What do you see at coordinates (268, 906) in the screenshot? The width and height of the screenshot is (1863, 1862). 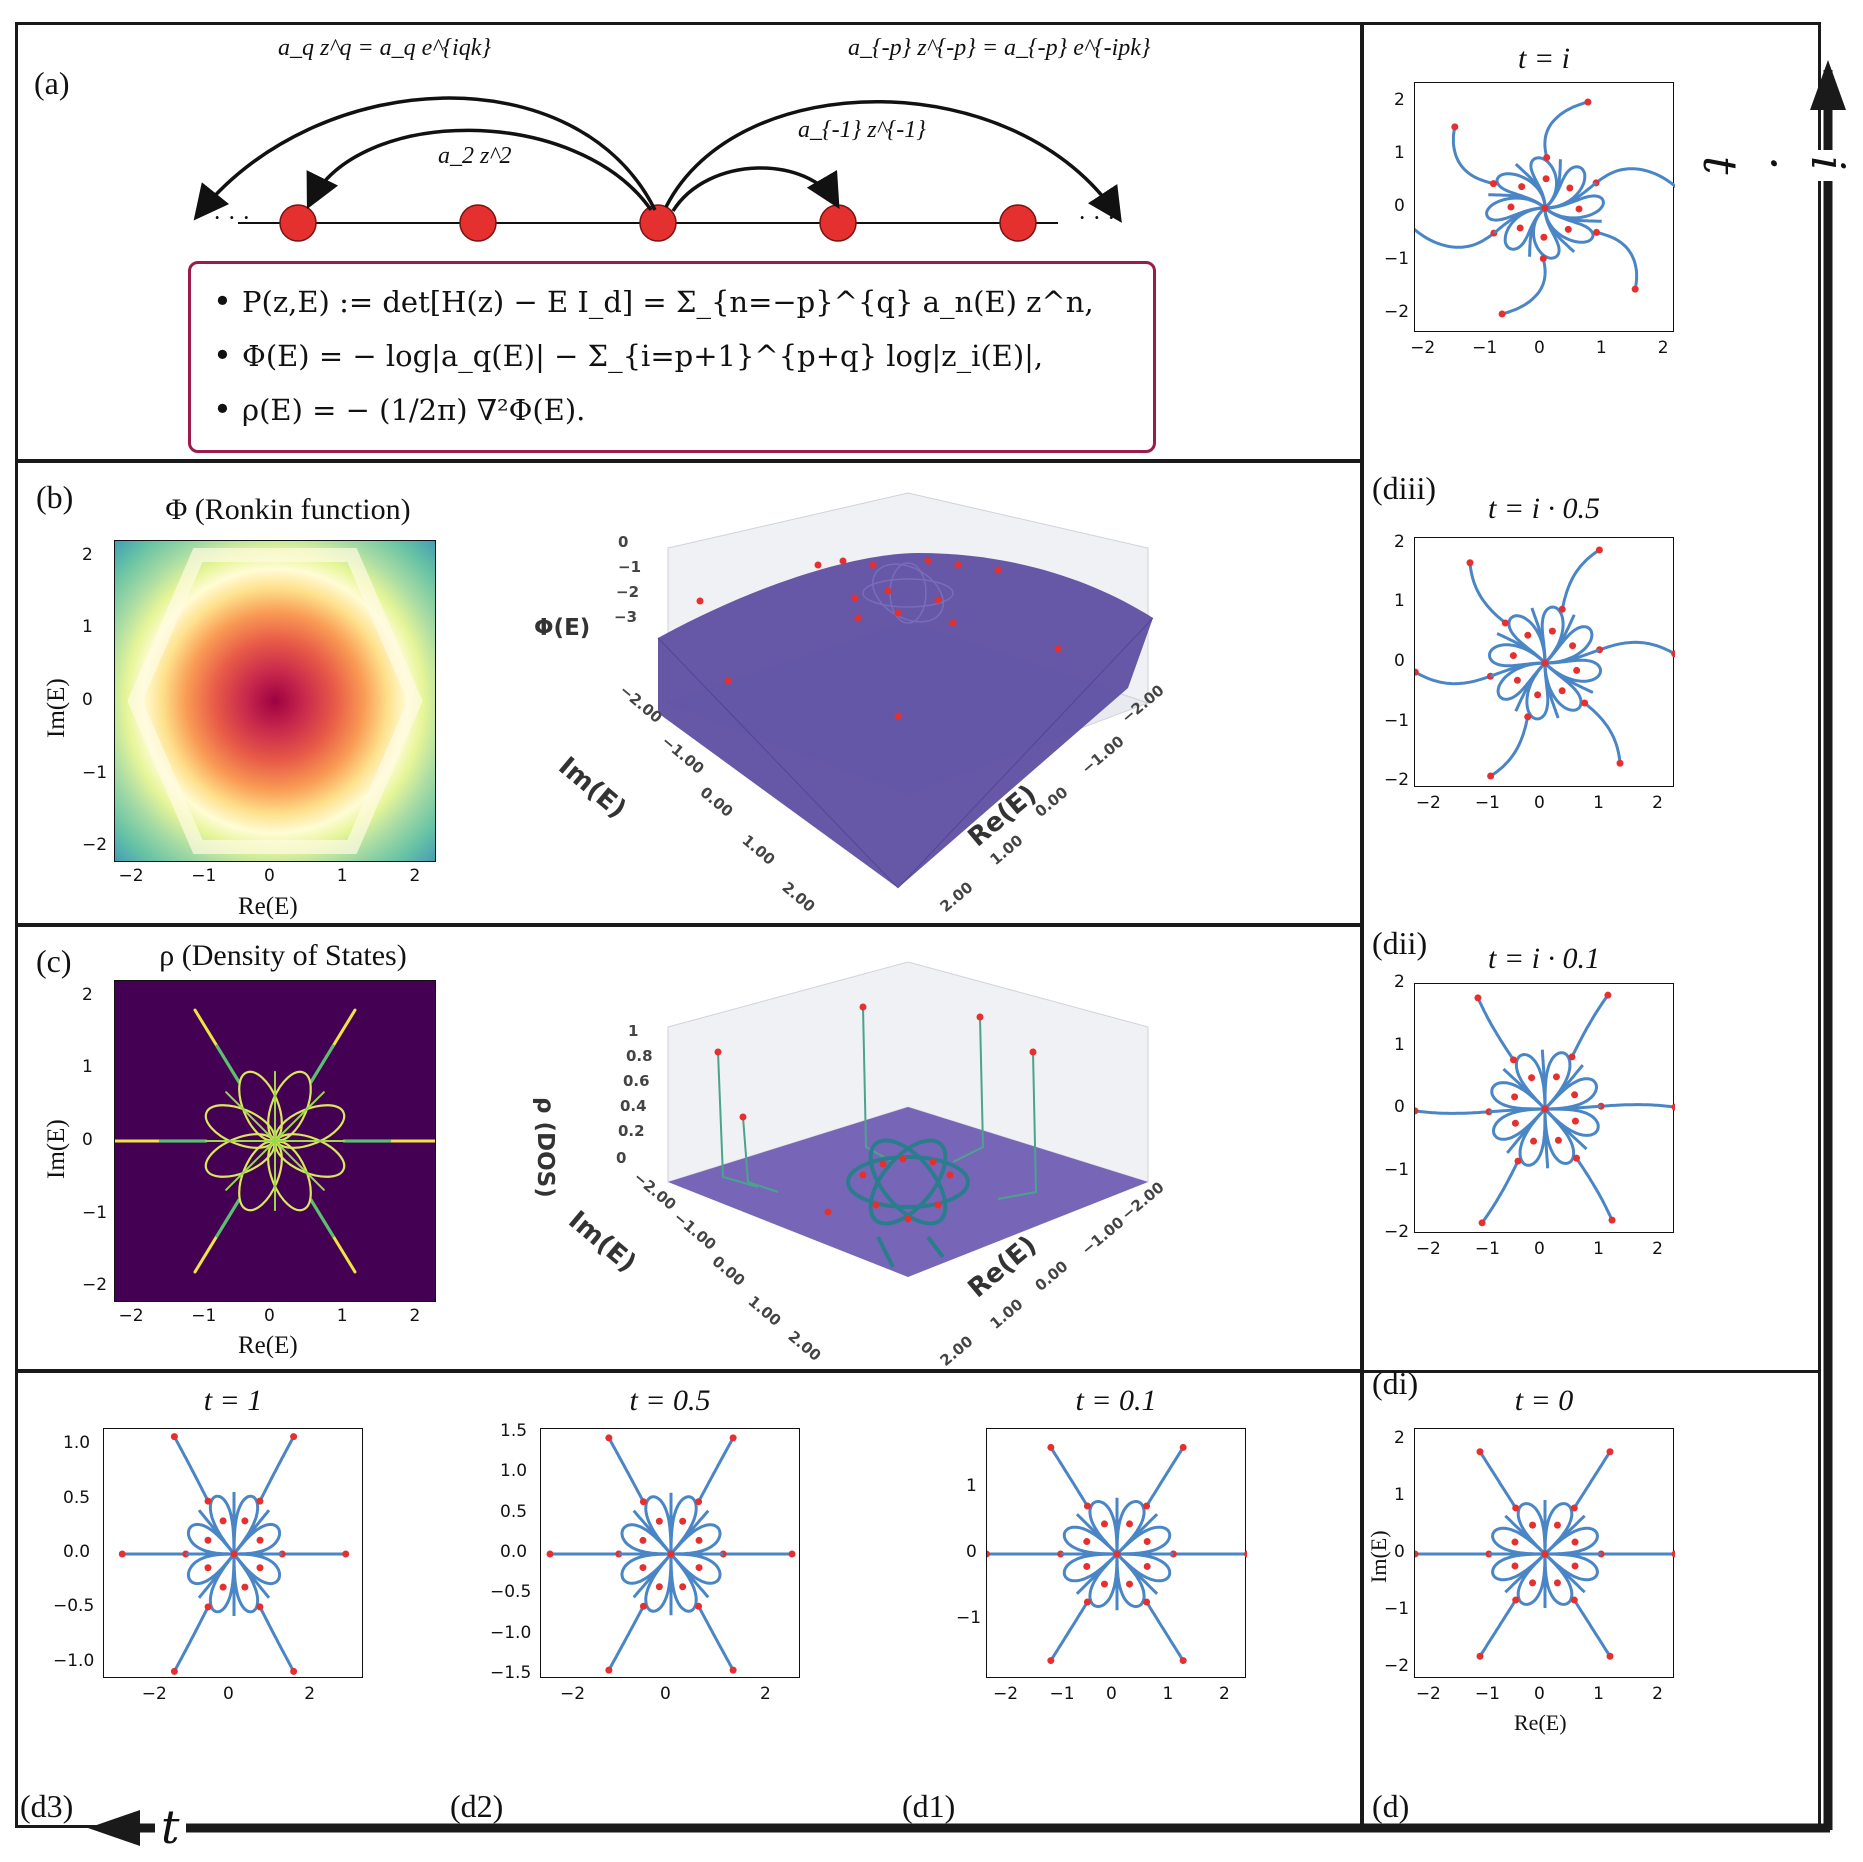 I see `ronkin-xlabel: Re(E)` at bounding box center [268, 906].